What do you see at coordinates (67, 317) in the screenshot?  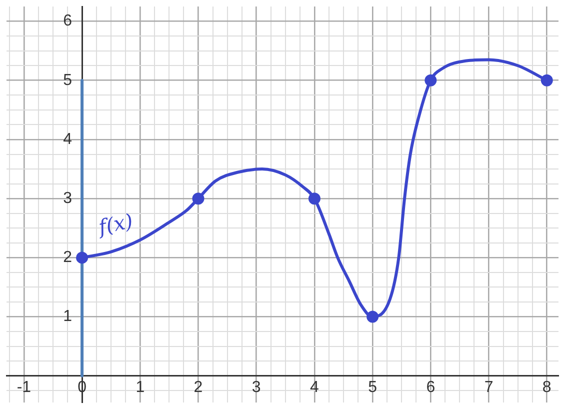 I see `y-tick-label: 1` at bounding box center [67, 317].